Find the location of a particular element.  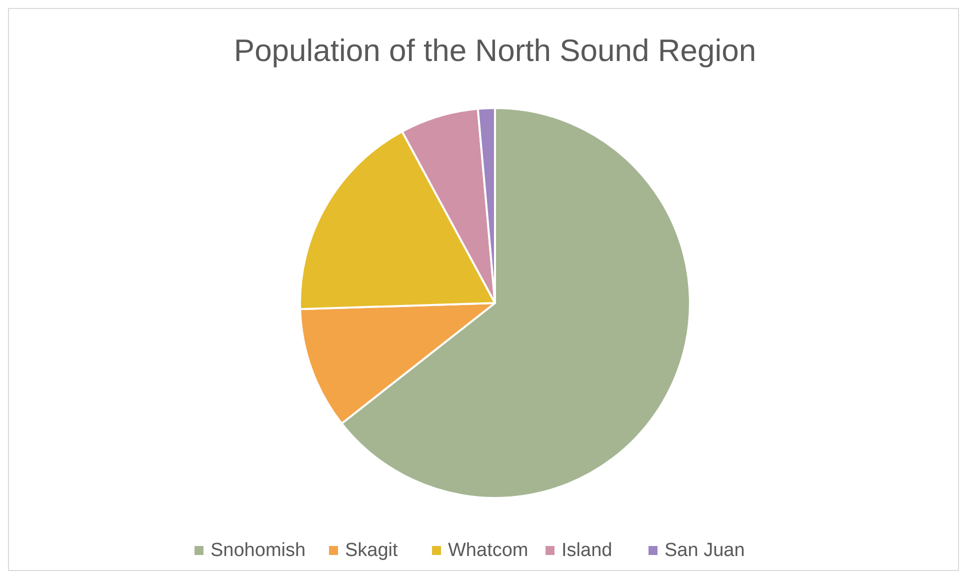

legend-label: Skagit is located at coordinates (372, 551).